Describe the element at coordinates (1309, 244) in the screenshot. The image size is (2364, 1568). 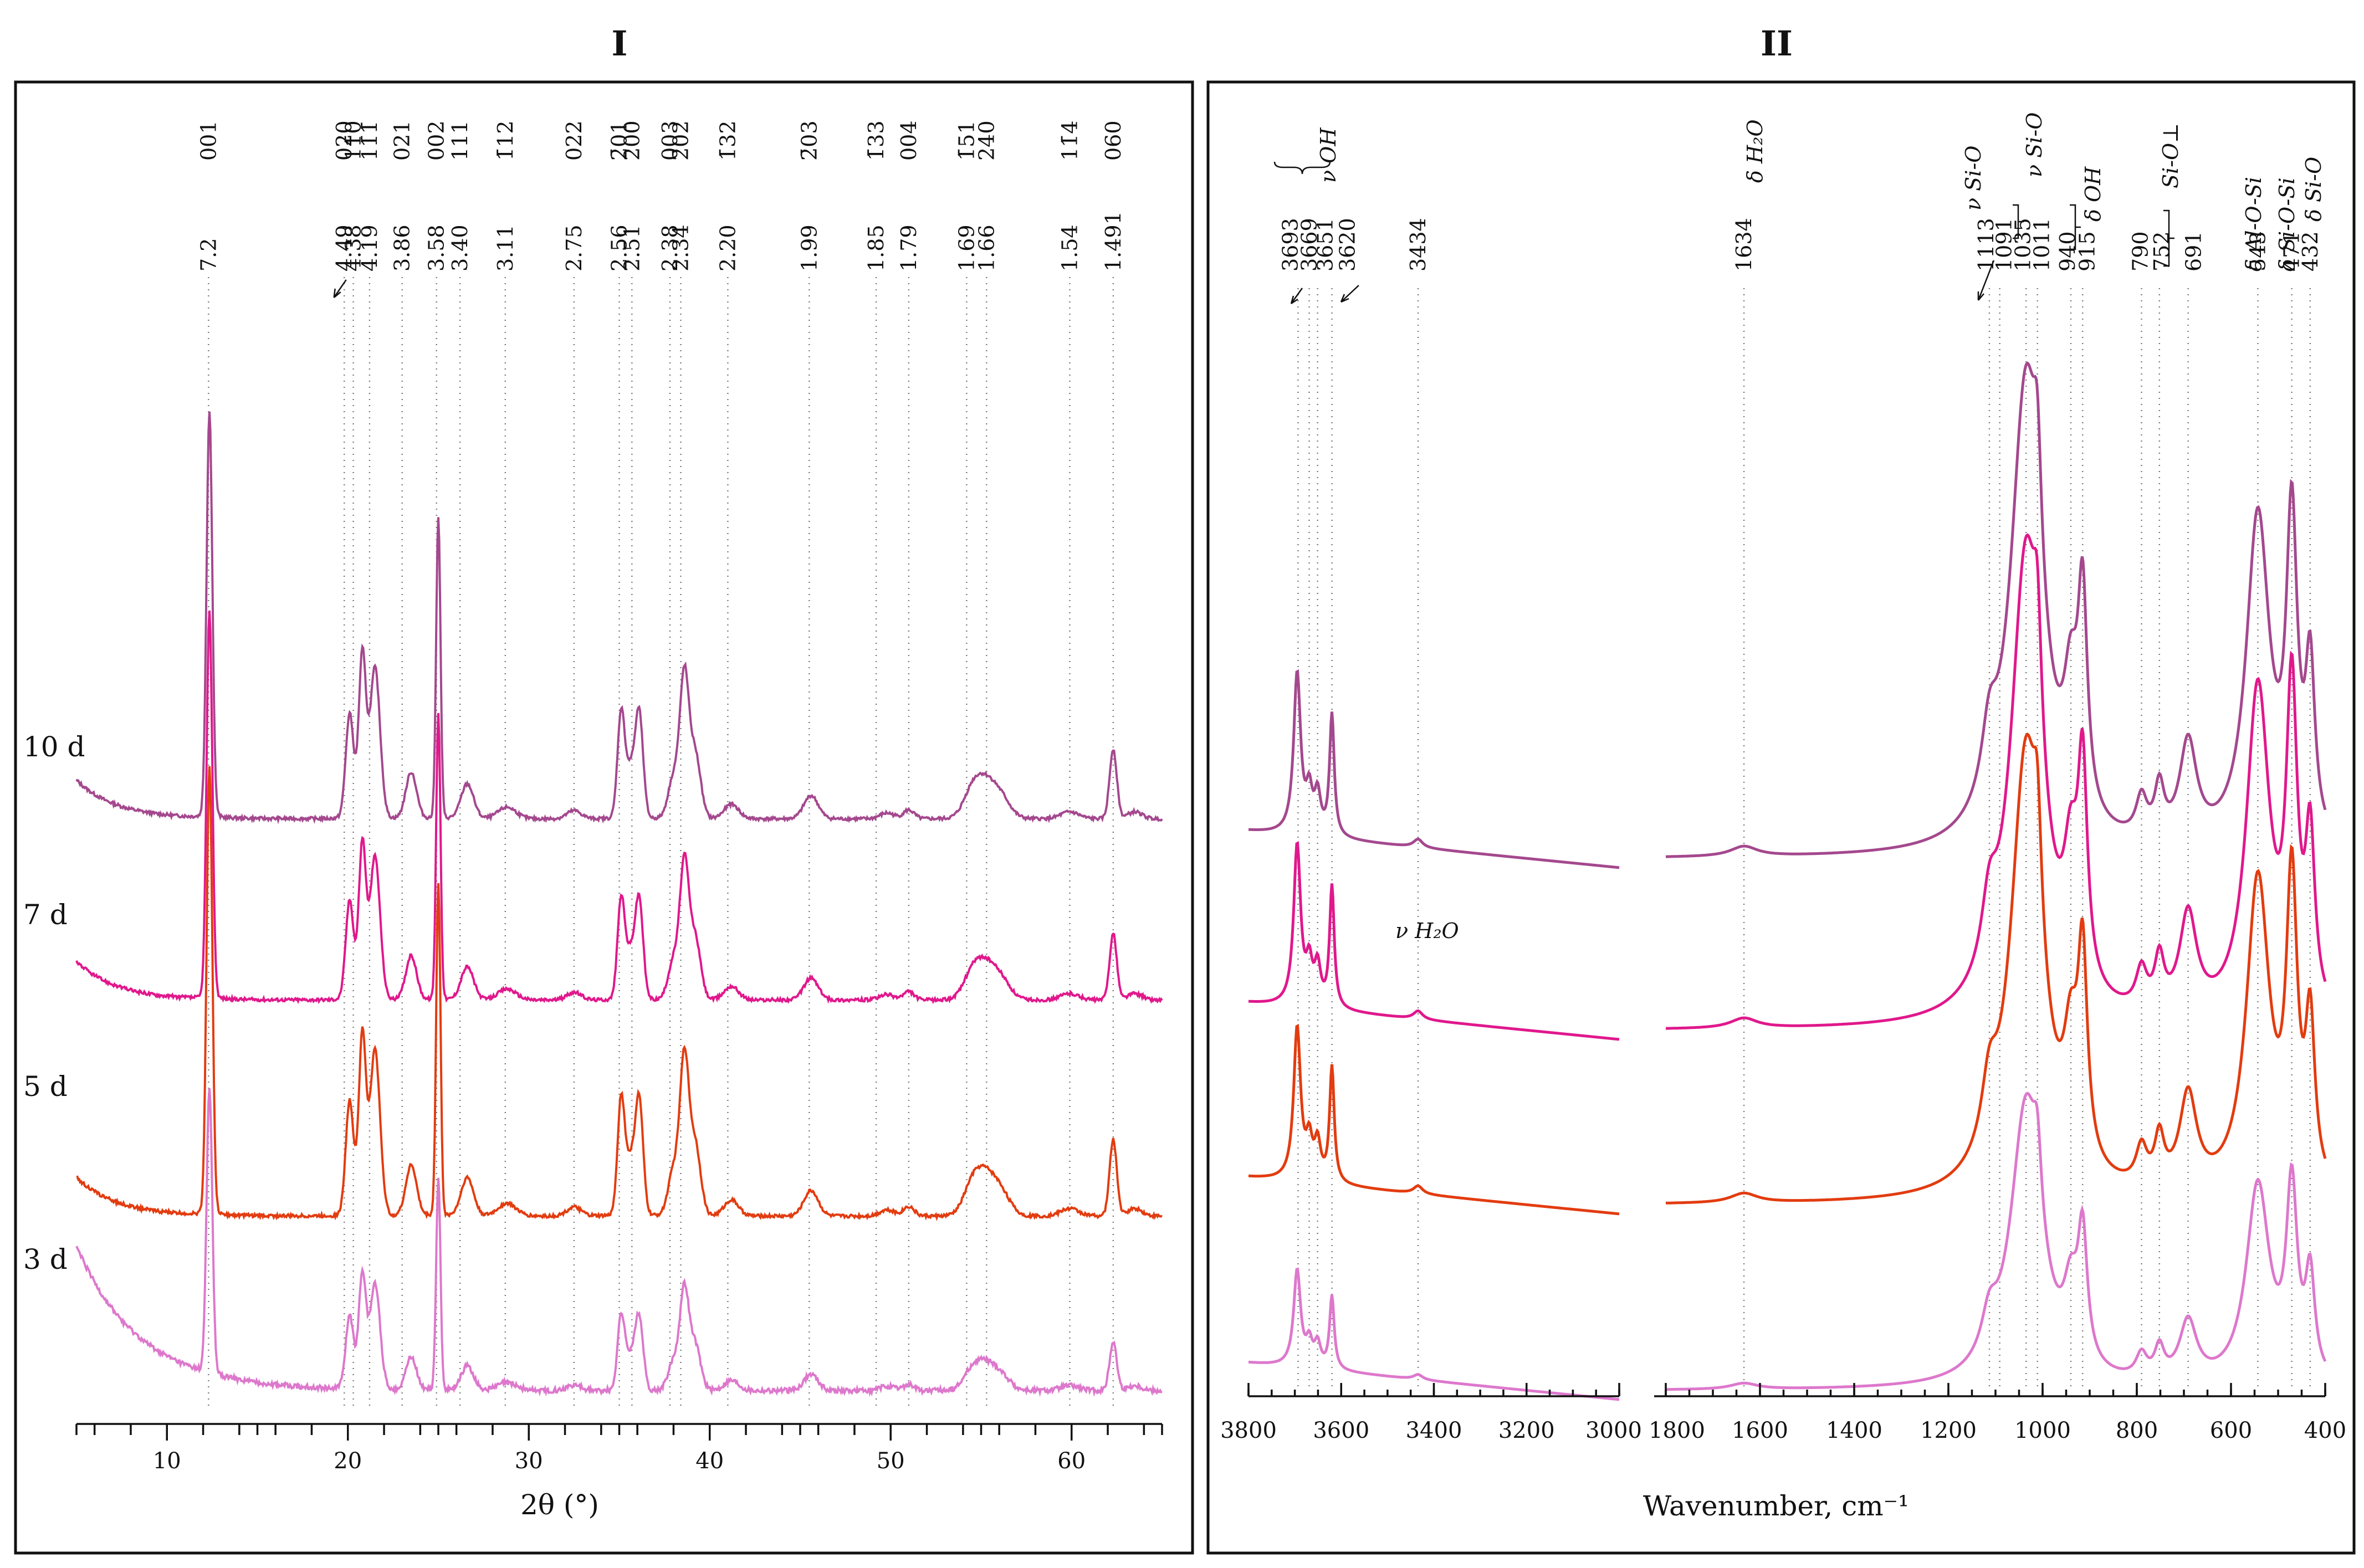
I see `ir-band-label: 3669` at that location.